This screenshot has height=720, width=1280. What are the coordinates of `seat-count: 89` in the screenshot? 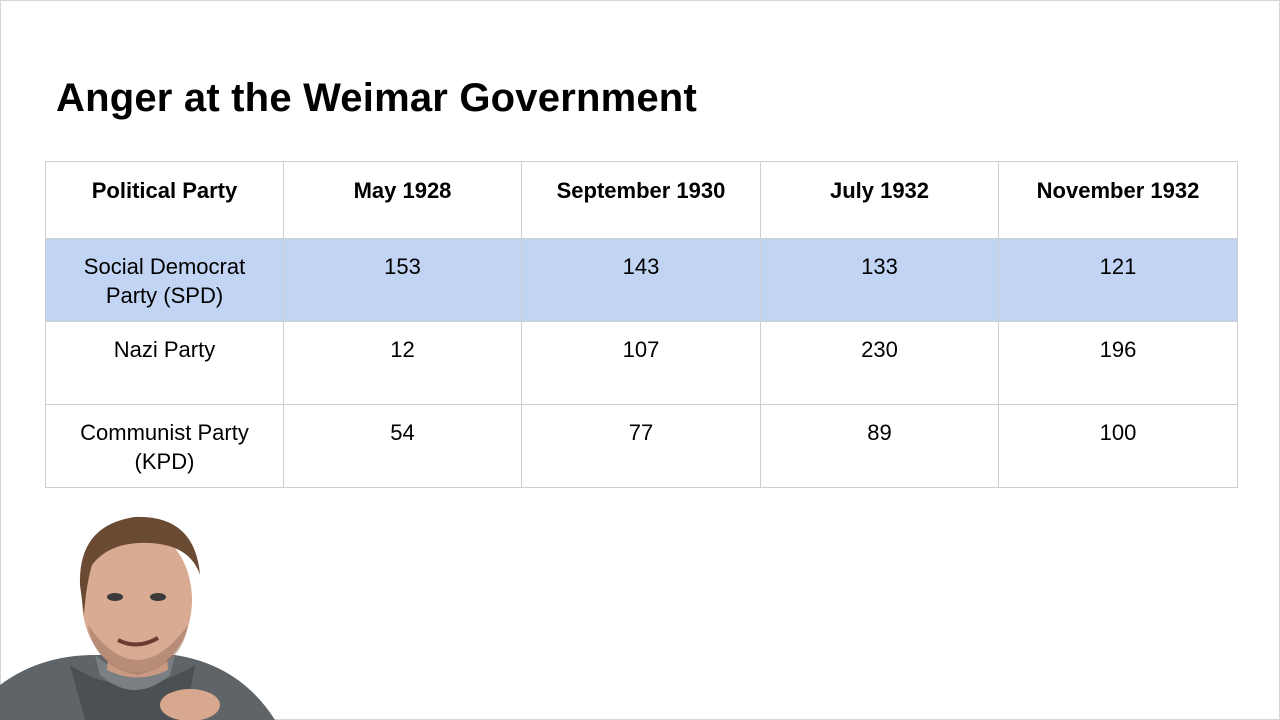 It's located at (879, 446).